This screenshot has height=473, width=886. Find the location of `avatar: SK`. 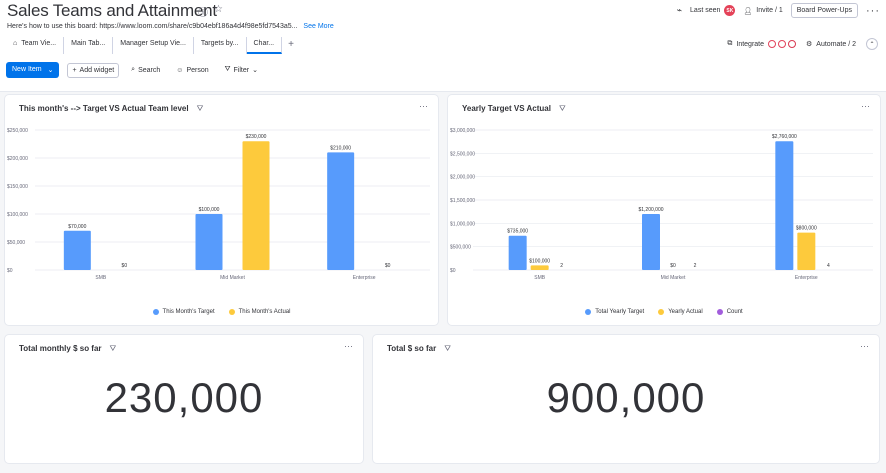

avatar: SK is located at coordinates (730, 10).